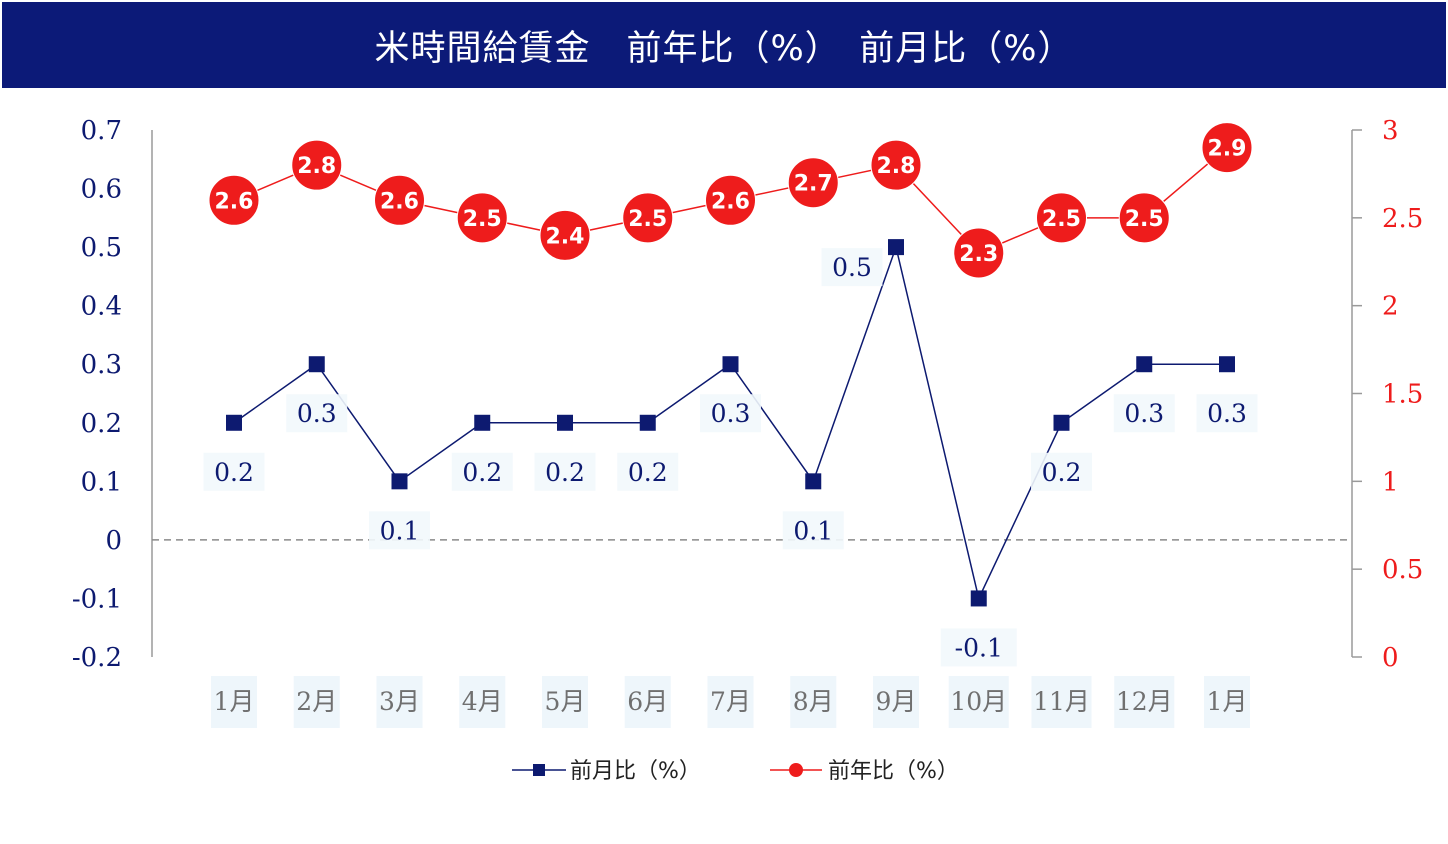  What do you see at coordinates (1061, 701) in the screenshot?
I see `category-label: 11月` at bounding box center [1061, 701].